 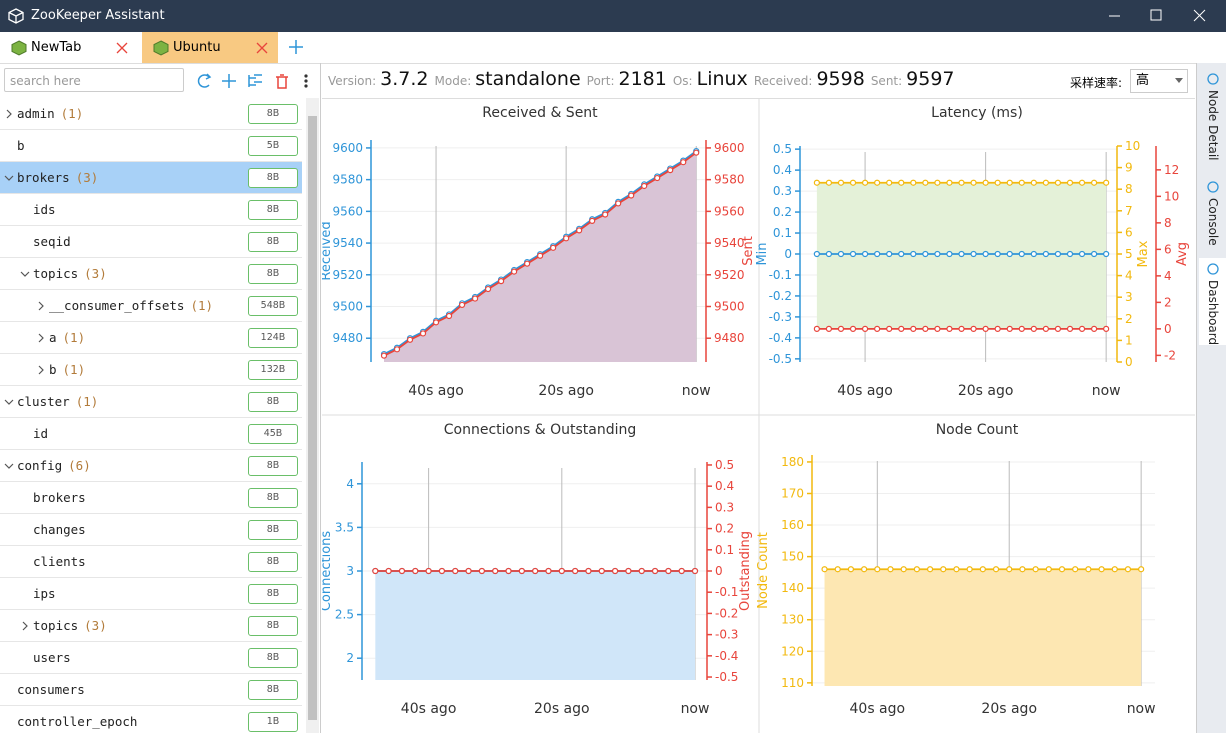 What do you see at coordinates (19, 48) in the screenshot?
I see `icon-shape` at bounding box center [19, 48].